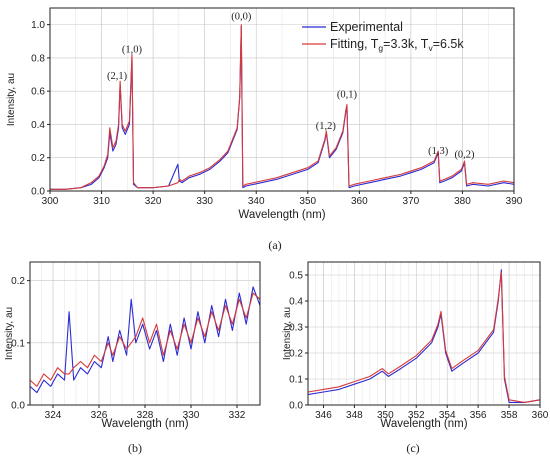 Image resolution: width=550 pixels, height=457 pixels. I want to click on legend-label-experimental: Experimental, so click(366, 27).